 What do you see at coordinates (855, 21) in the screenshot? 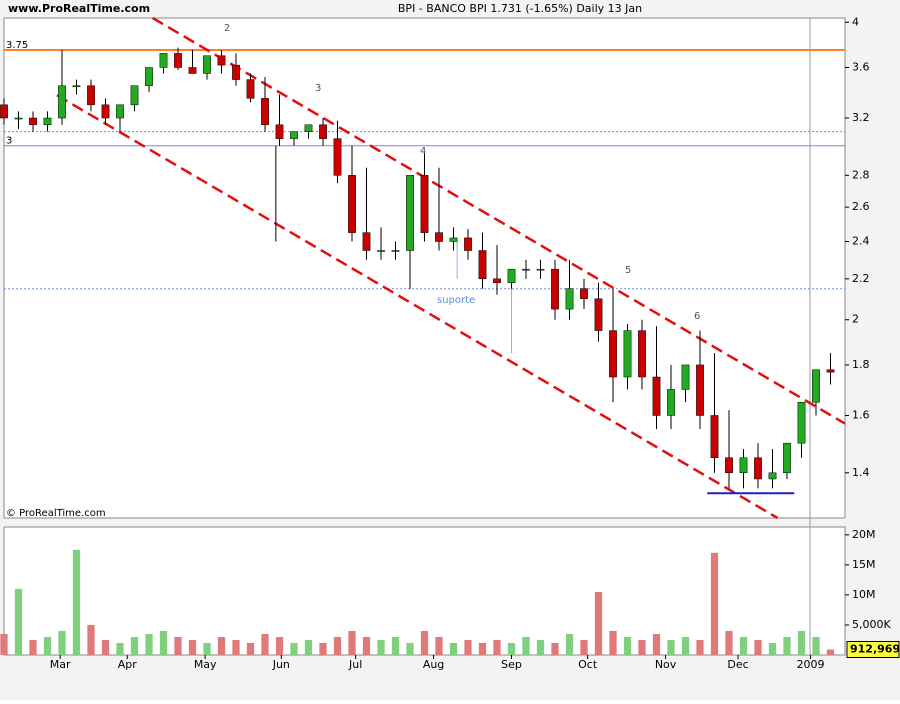
I see `y-tick-label: 4` at bounding box center [855, 21].